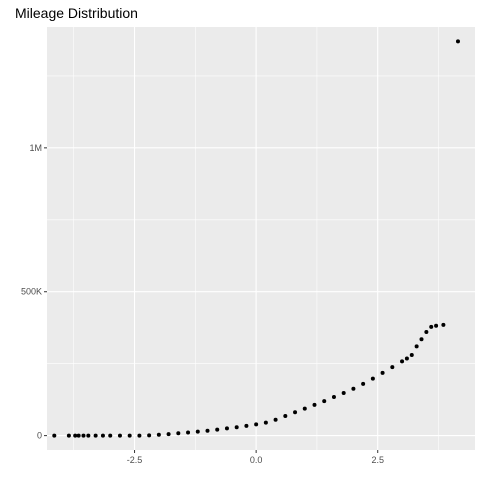 Image resolution: width=480 pixels, height=480 pixels. Describe the element at coordinates (76, 13) in the screenshot. I see `chart-title: Mileage Distribution` at that location.